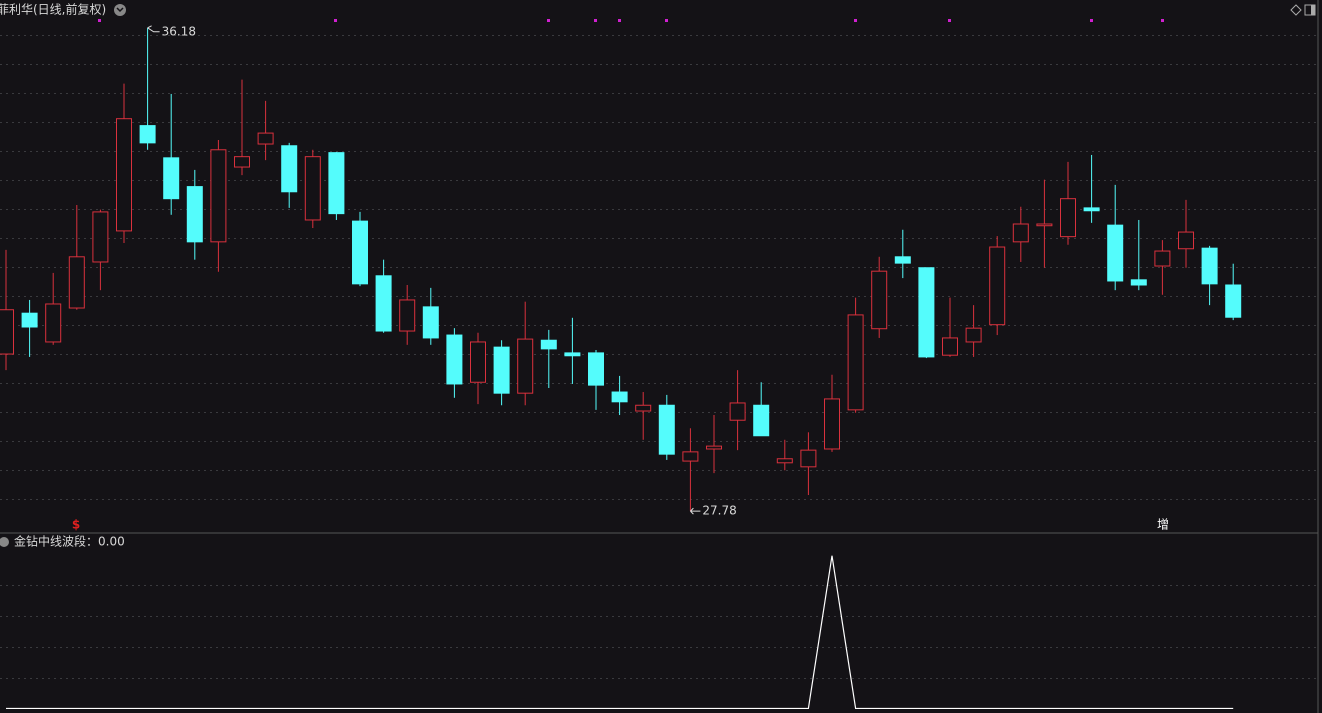 The image size is (1322, 713). Describe the element at coordinates (76, 525) in the screenshot. I see `signal-label: $` at that location.